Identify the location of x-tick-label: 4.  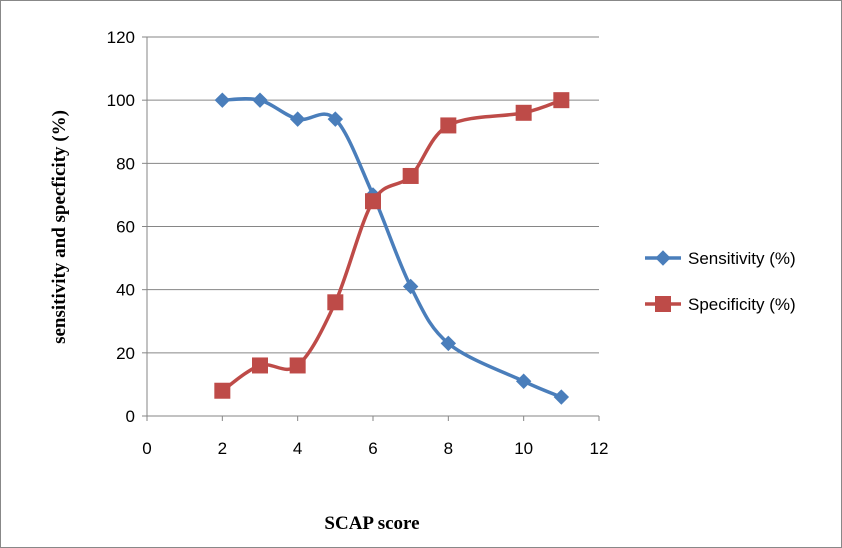
(297, 448).